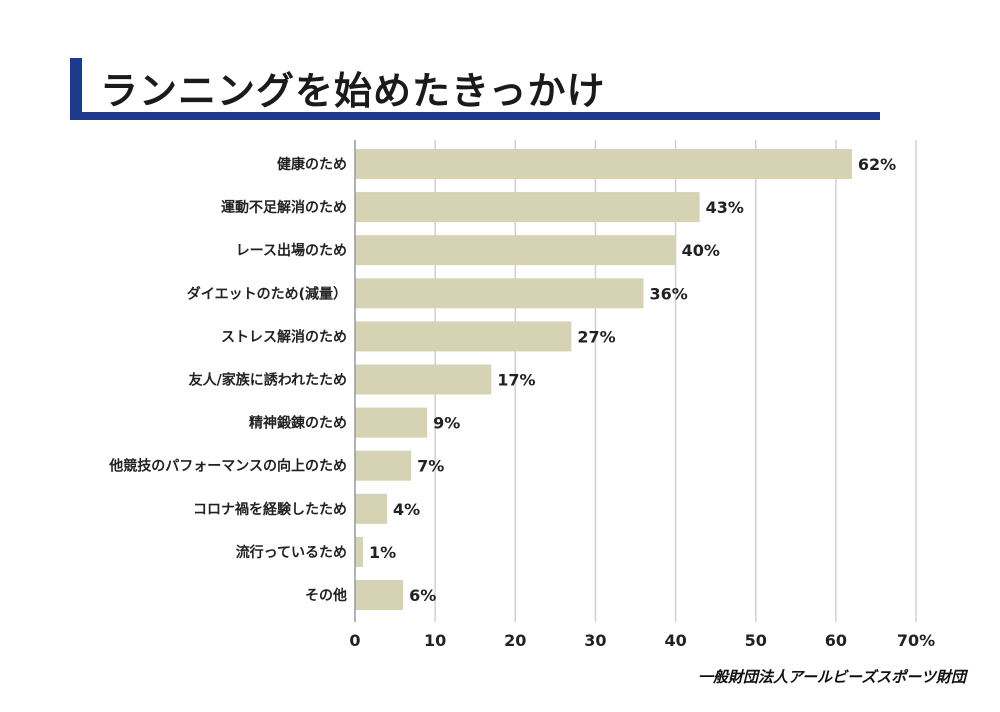 This screenshot has height=712, width=1000. Describe the element at coordinates (701, 250) in the screenshot. I see `value-label: 40%` at that location.